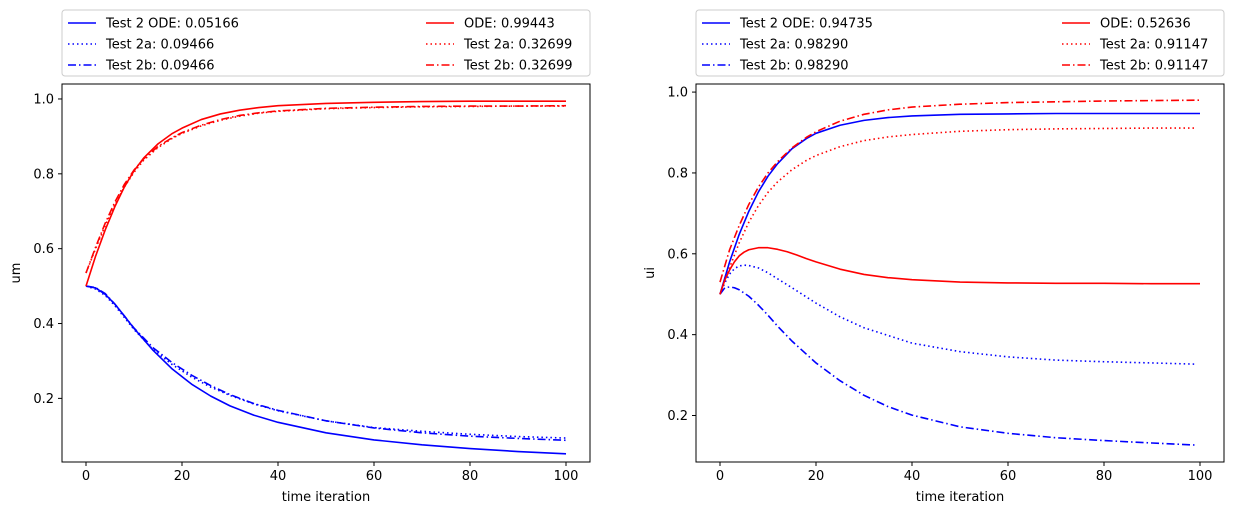 The width and height of the screenshot is (1233, 515). Describe the element at coordinates (172, 24) in the screenshot. I see `legend-label: Test 2 ODE: 0.05166` at that location.